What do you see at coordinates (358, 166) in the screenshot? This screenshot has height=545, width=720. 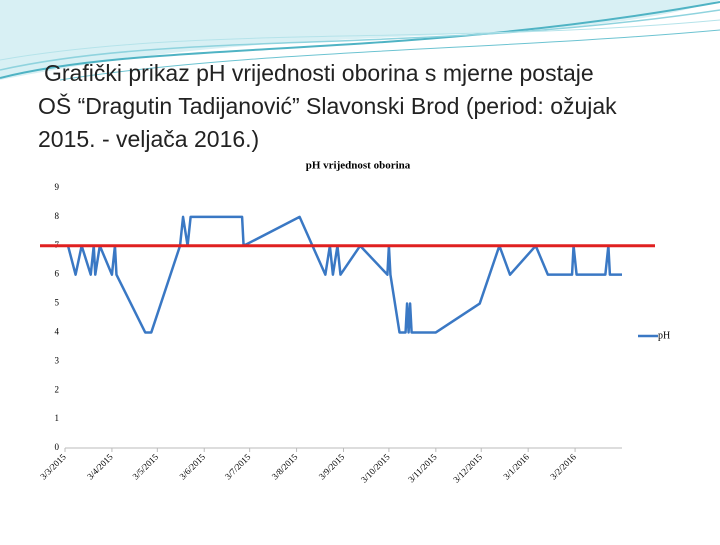 I see `chart-title: pH vrijednost oborina` at bounding box center [358, 166].